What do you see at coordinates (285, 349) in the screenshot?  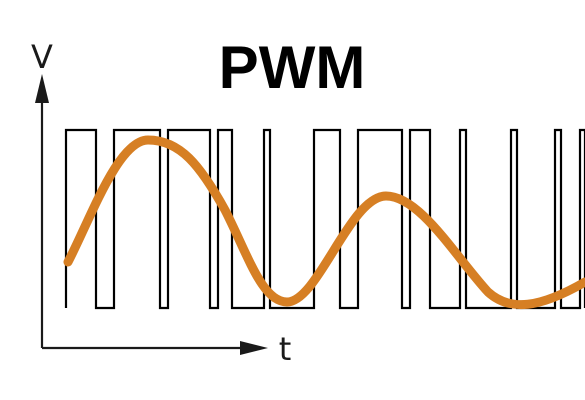 I see `x-axis-label: t` at bounding box center [285, 349].